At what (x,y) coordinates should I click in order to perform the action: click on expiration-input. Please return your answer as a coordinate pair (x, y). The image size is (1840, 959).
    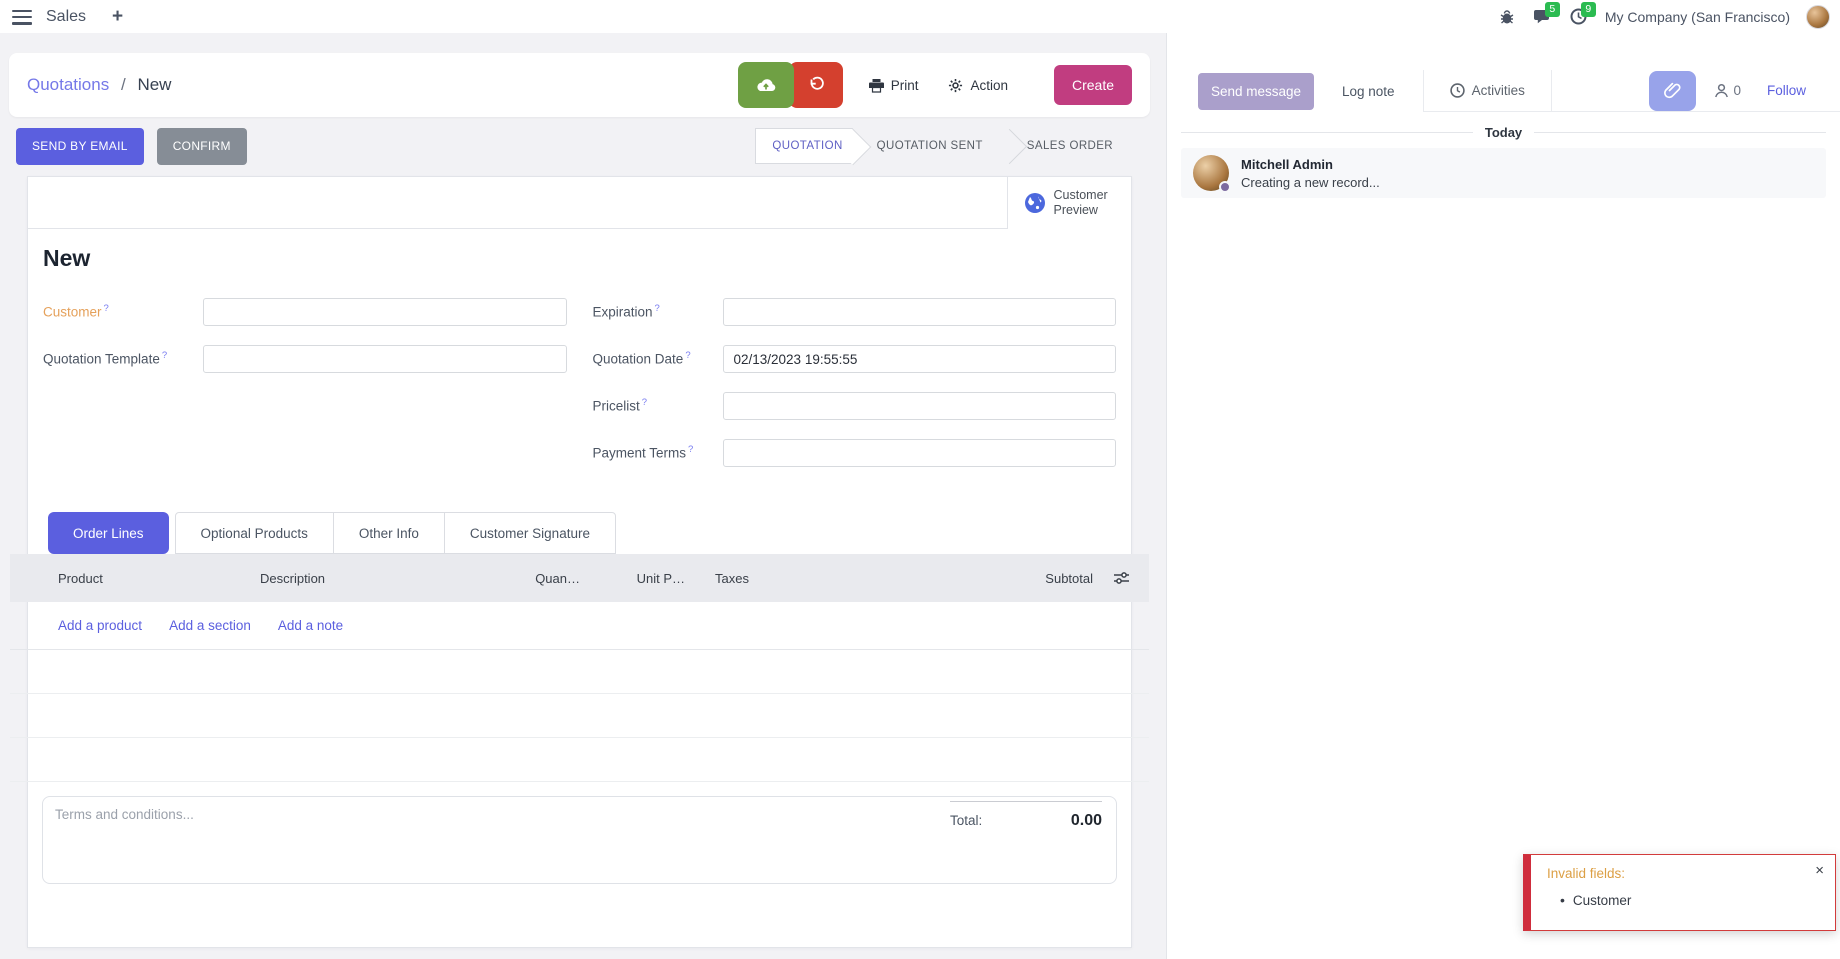
    Looking at the image, I should click on (919, 312).